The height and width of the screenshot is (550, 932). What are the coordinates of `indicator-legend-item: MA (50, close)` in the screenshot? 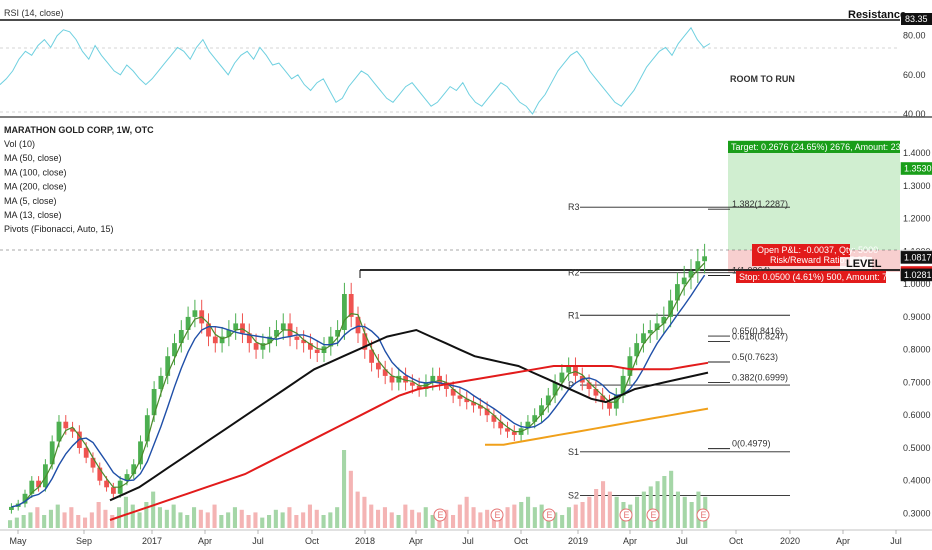 It's located at (33, 158).